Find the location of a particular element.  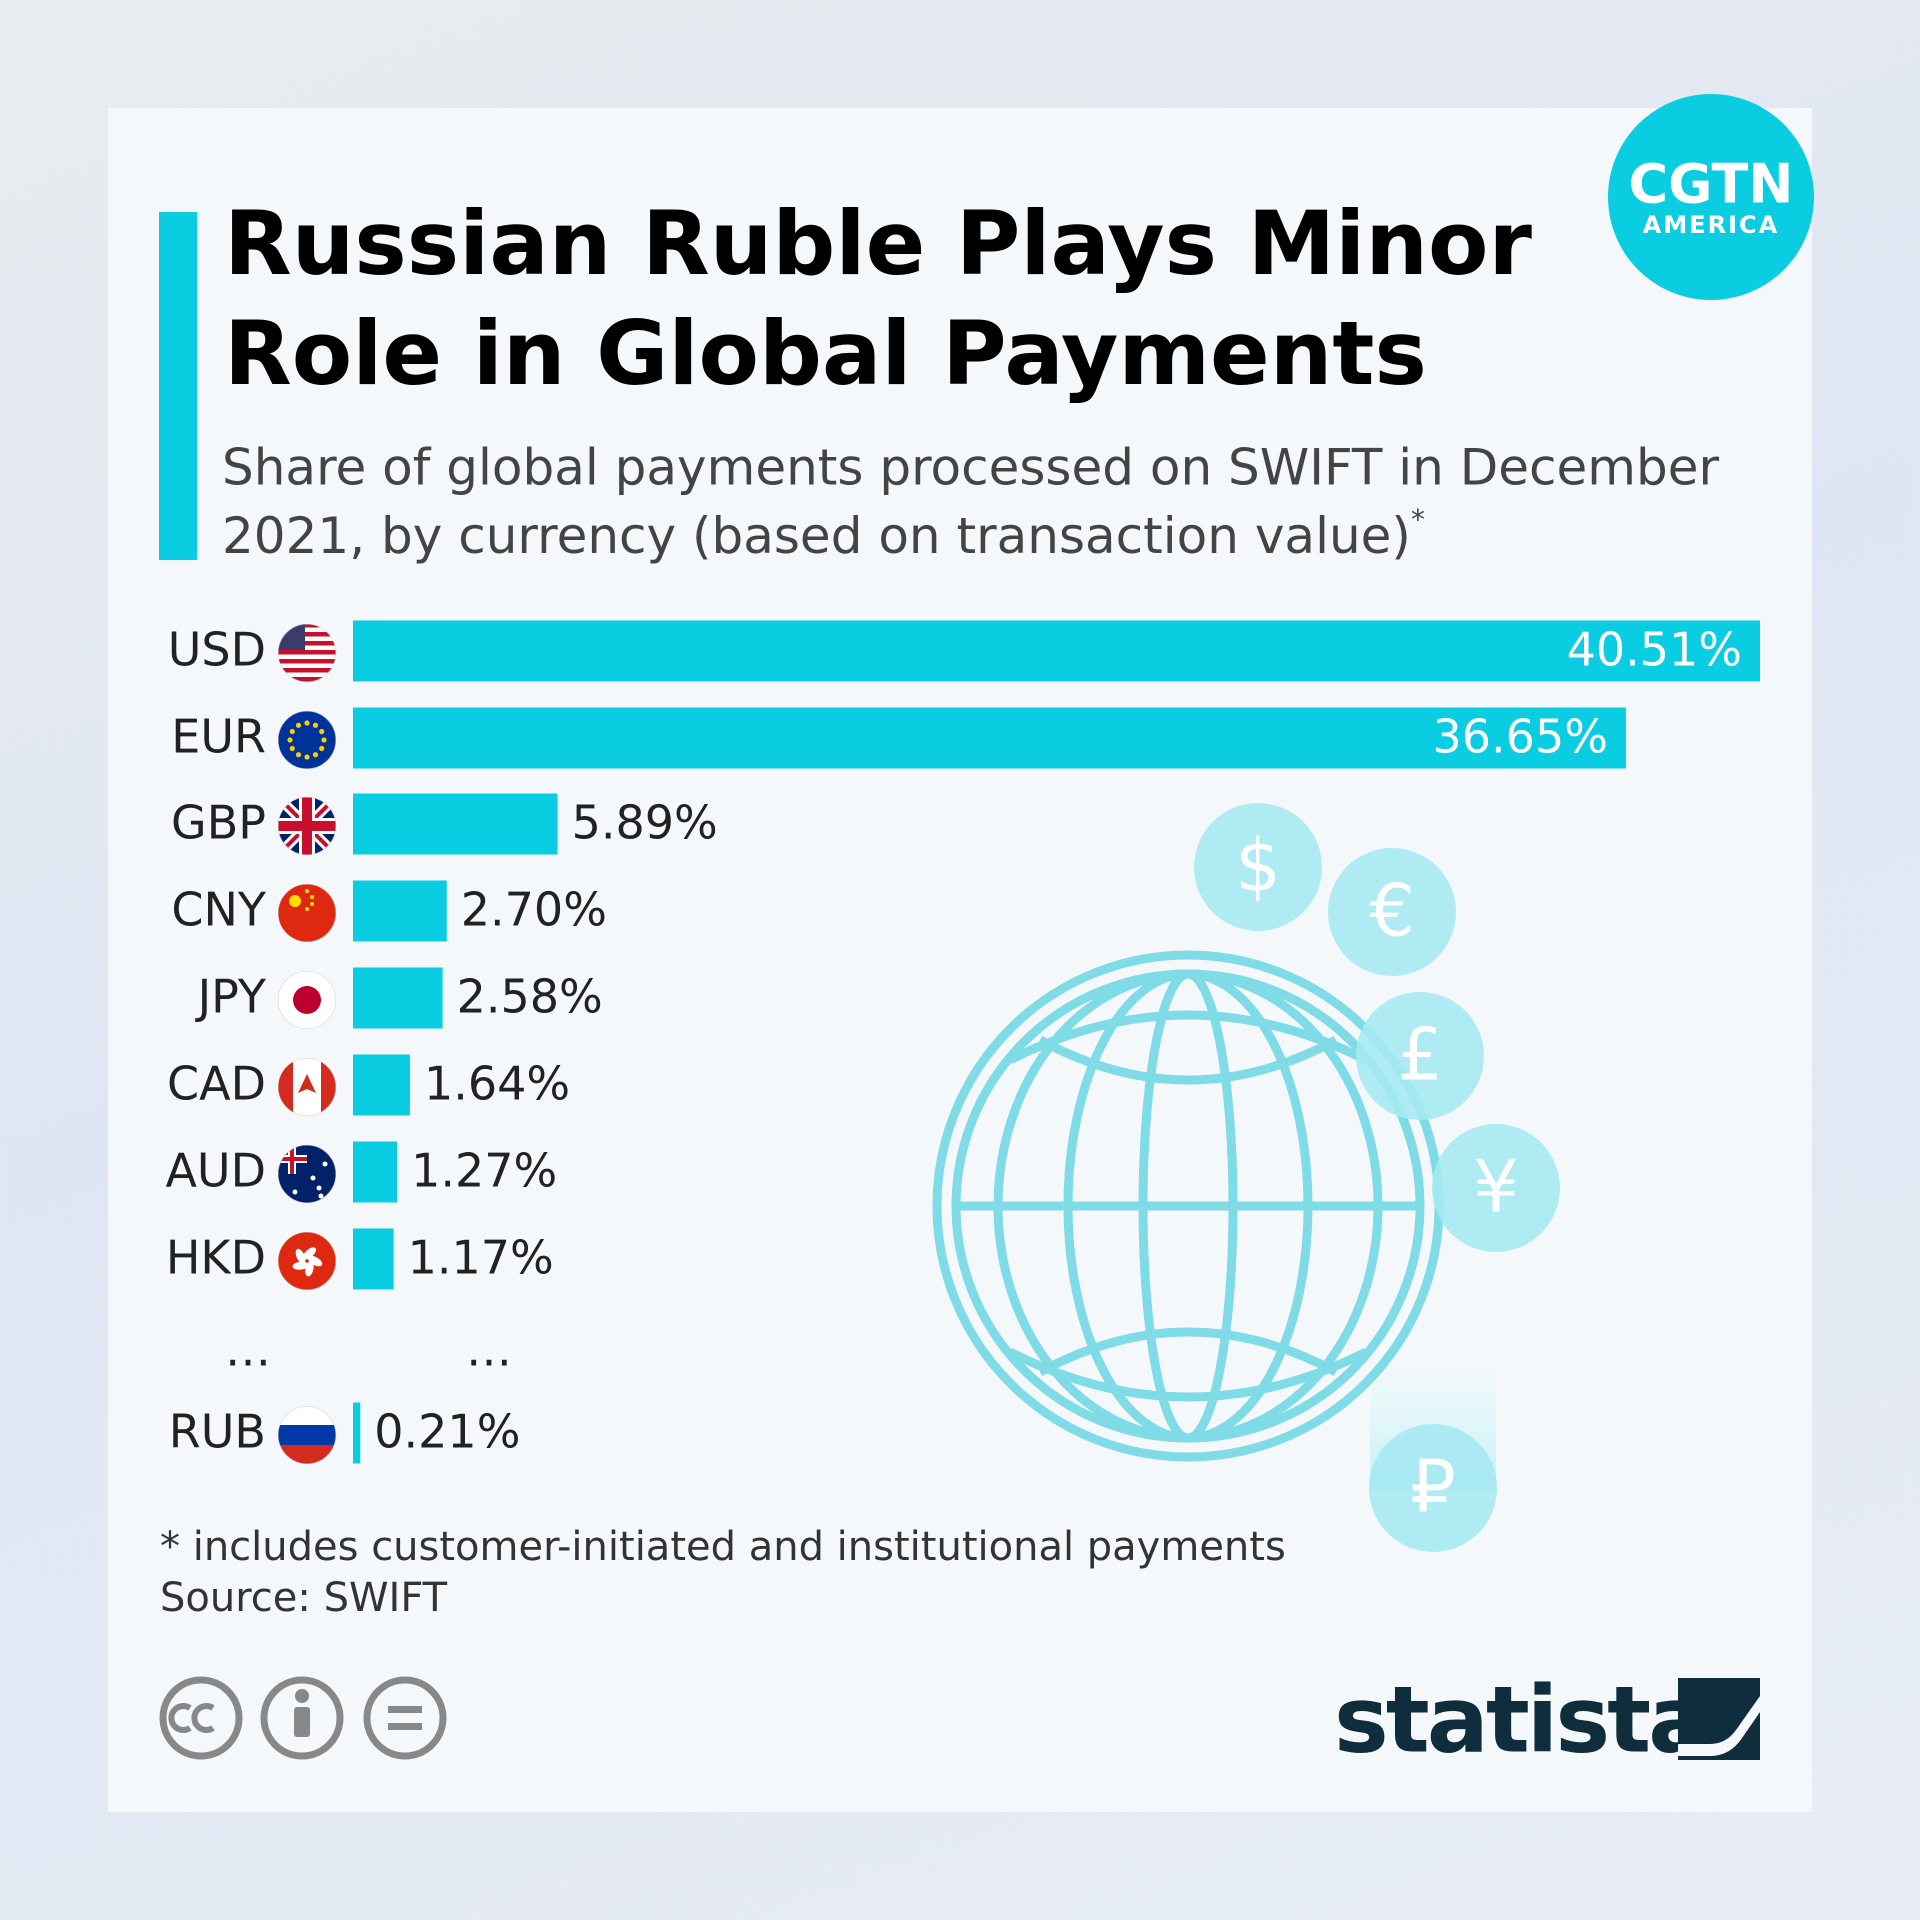

category-label: USD is located at coordinates (217, 650).